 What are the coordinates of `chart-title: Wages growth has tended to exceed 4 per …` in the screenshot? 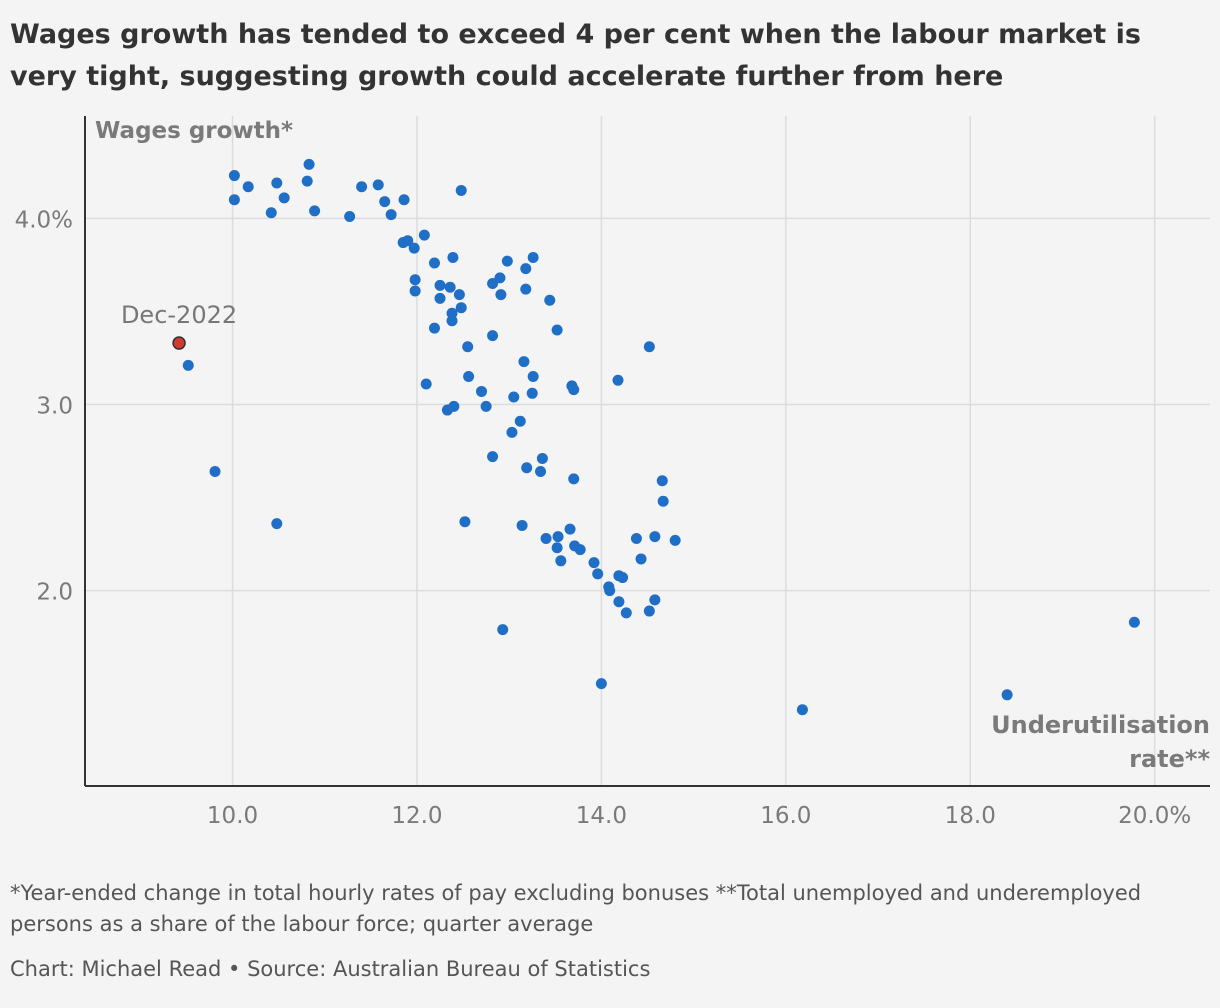 It's located at (575, 55).